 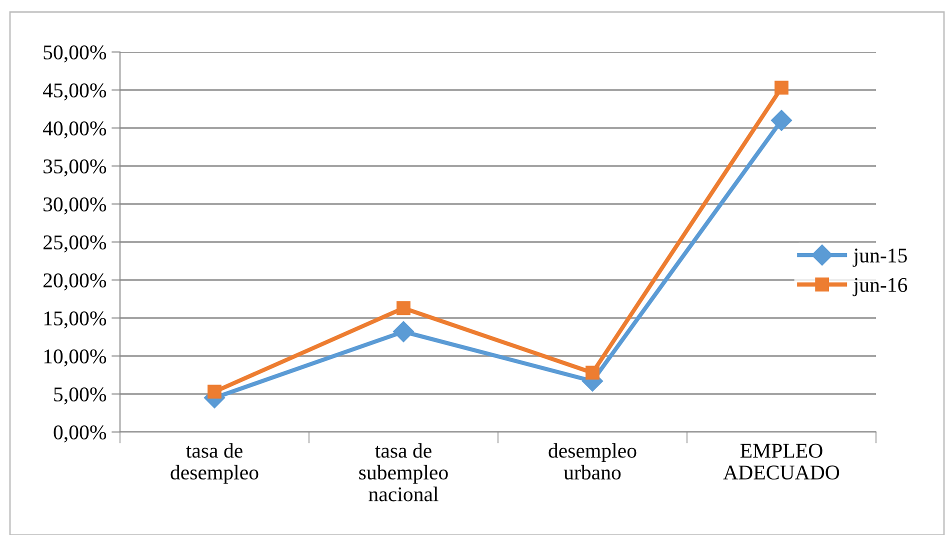 What do you see at coordinates (75, 357) in the screenshot?
I see `y-tick-label: 10,00%` at bounding box center [75, 357].